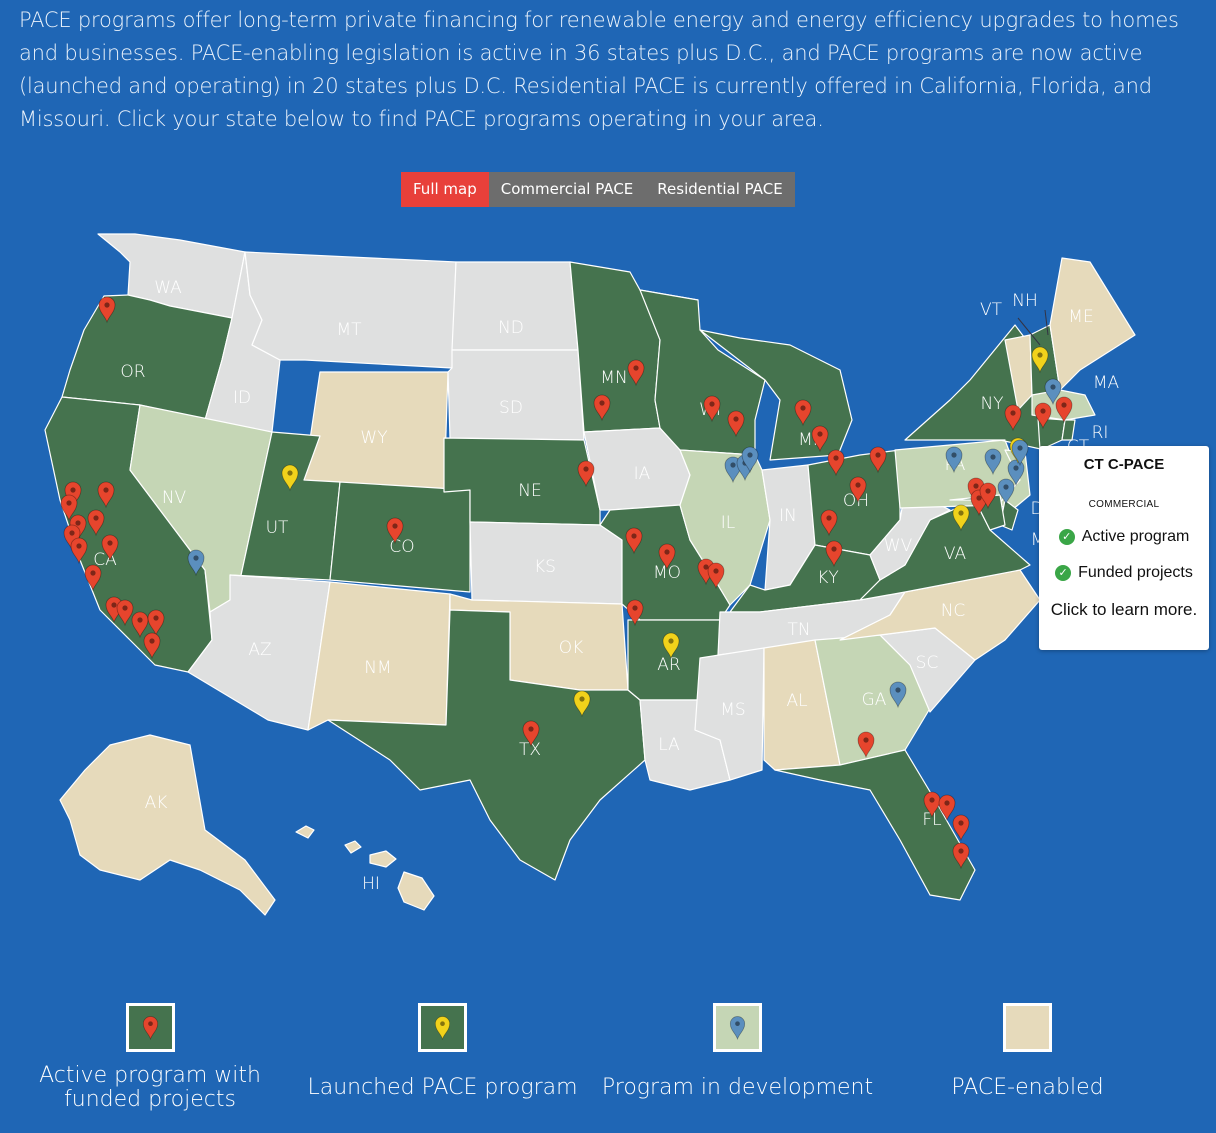  What do you see at coordinates (516, 395) in the screenshot?
I see `state-sd` at bounding box center [516, 395].